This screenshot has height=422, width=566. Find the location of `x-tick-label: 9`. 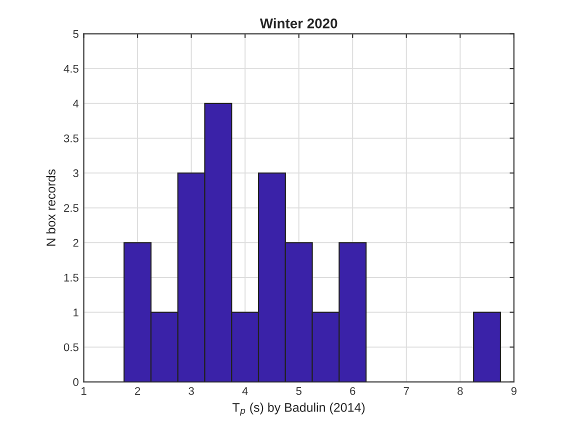

x-tick-label: 9 is located at coordinates (513, 391).